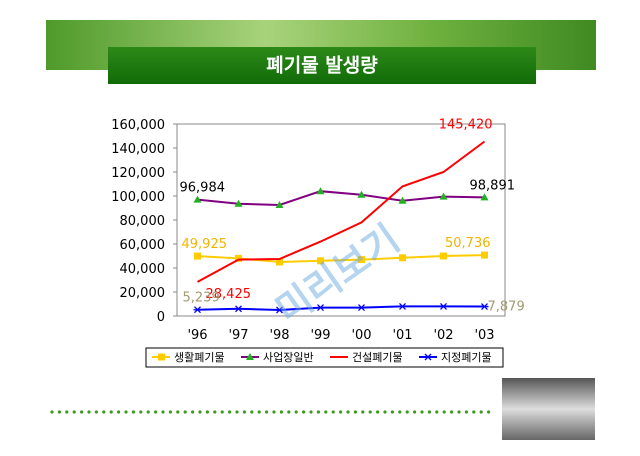  Describe the element at coordinates (143, 221) in the screenshot. I see `y-tick-label: 80,000` at that location.